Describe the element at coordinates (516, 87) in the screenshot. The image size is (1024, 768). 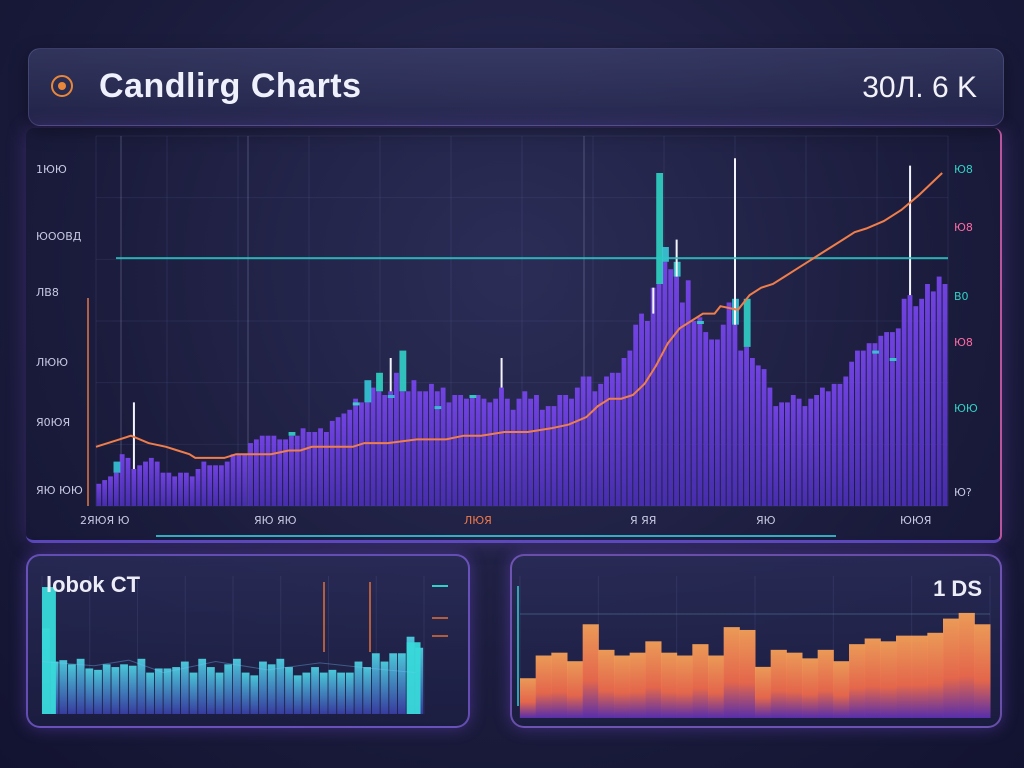
I see `header-bar: Candlirg Charts 30Л. 6 K` at that location.